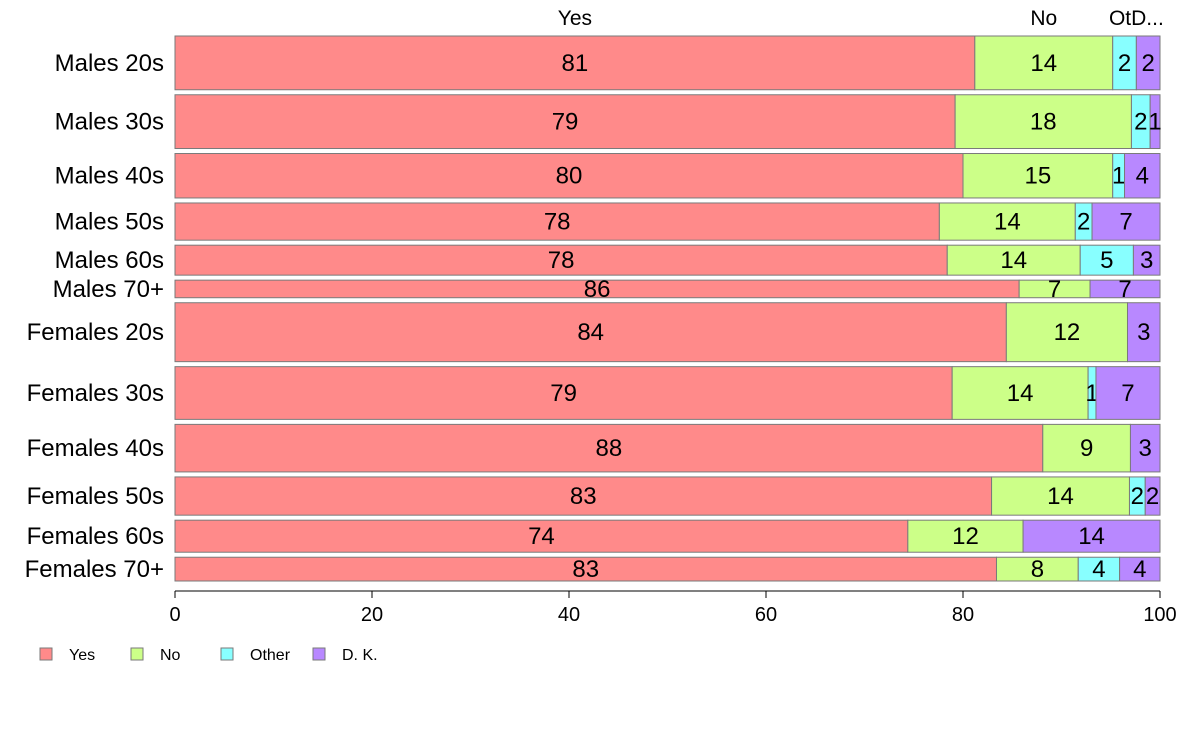  Describe the element at coordinates (1086, 448) in the screenshot. I see `data-label: 9` at that location.